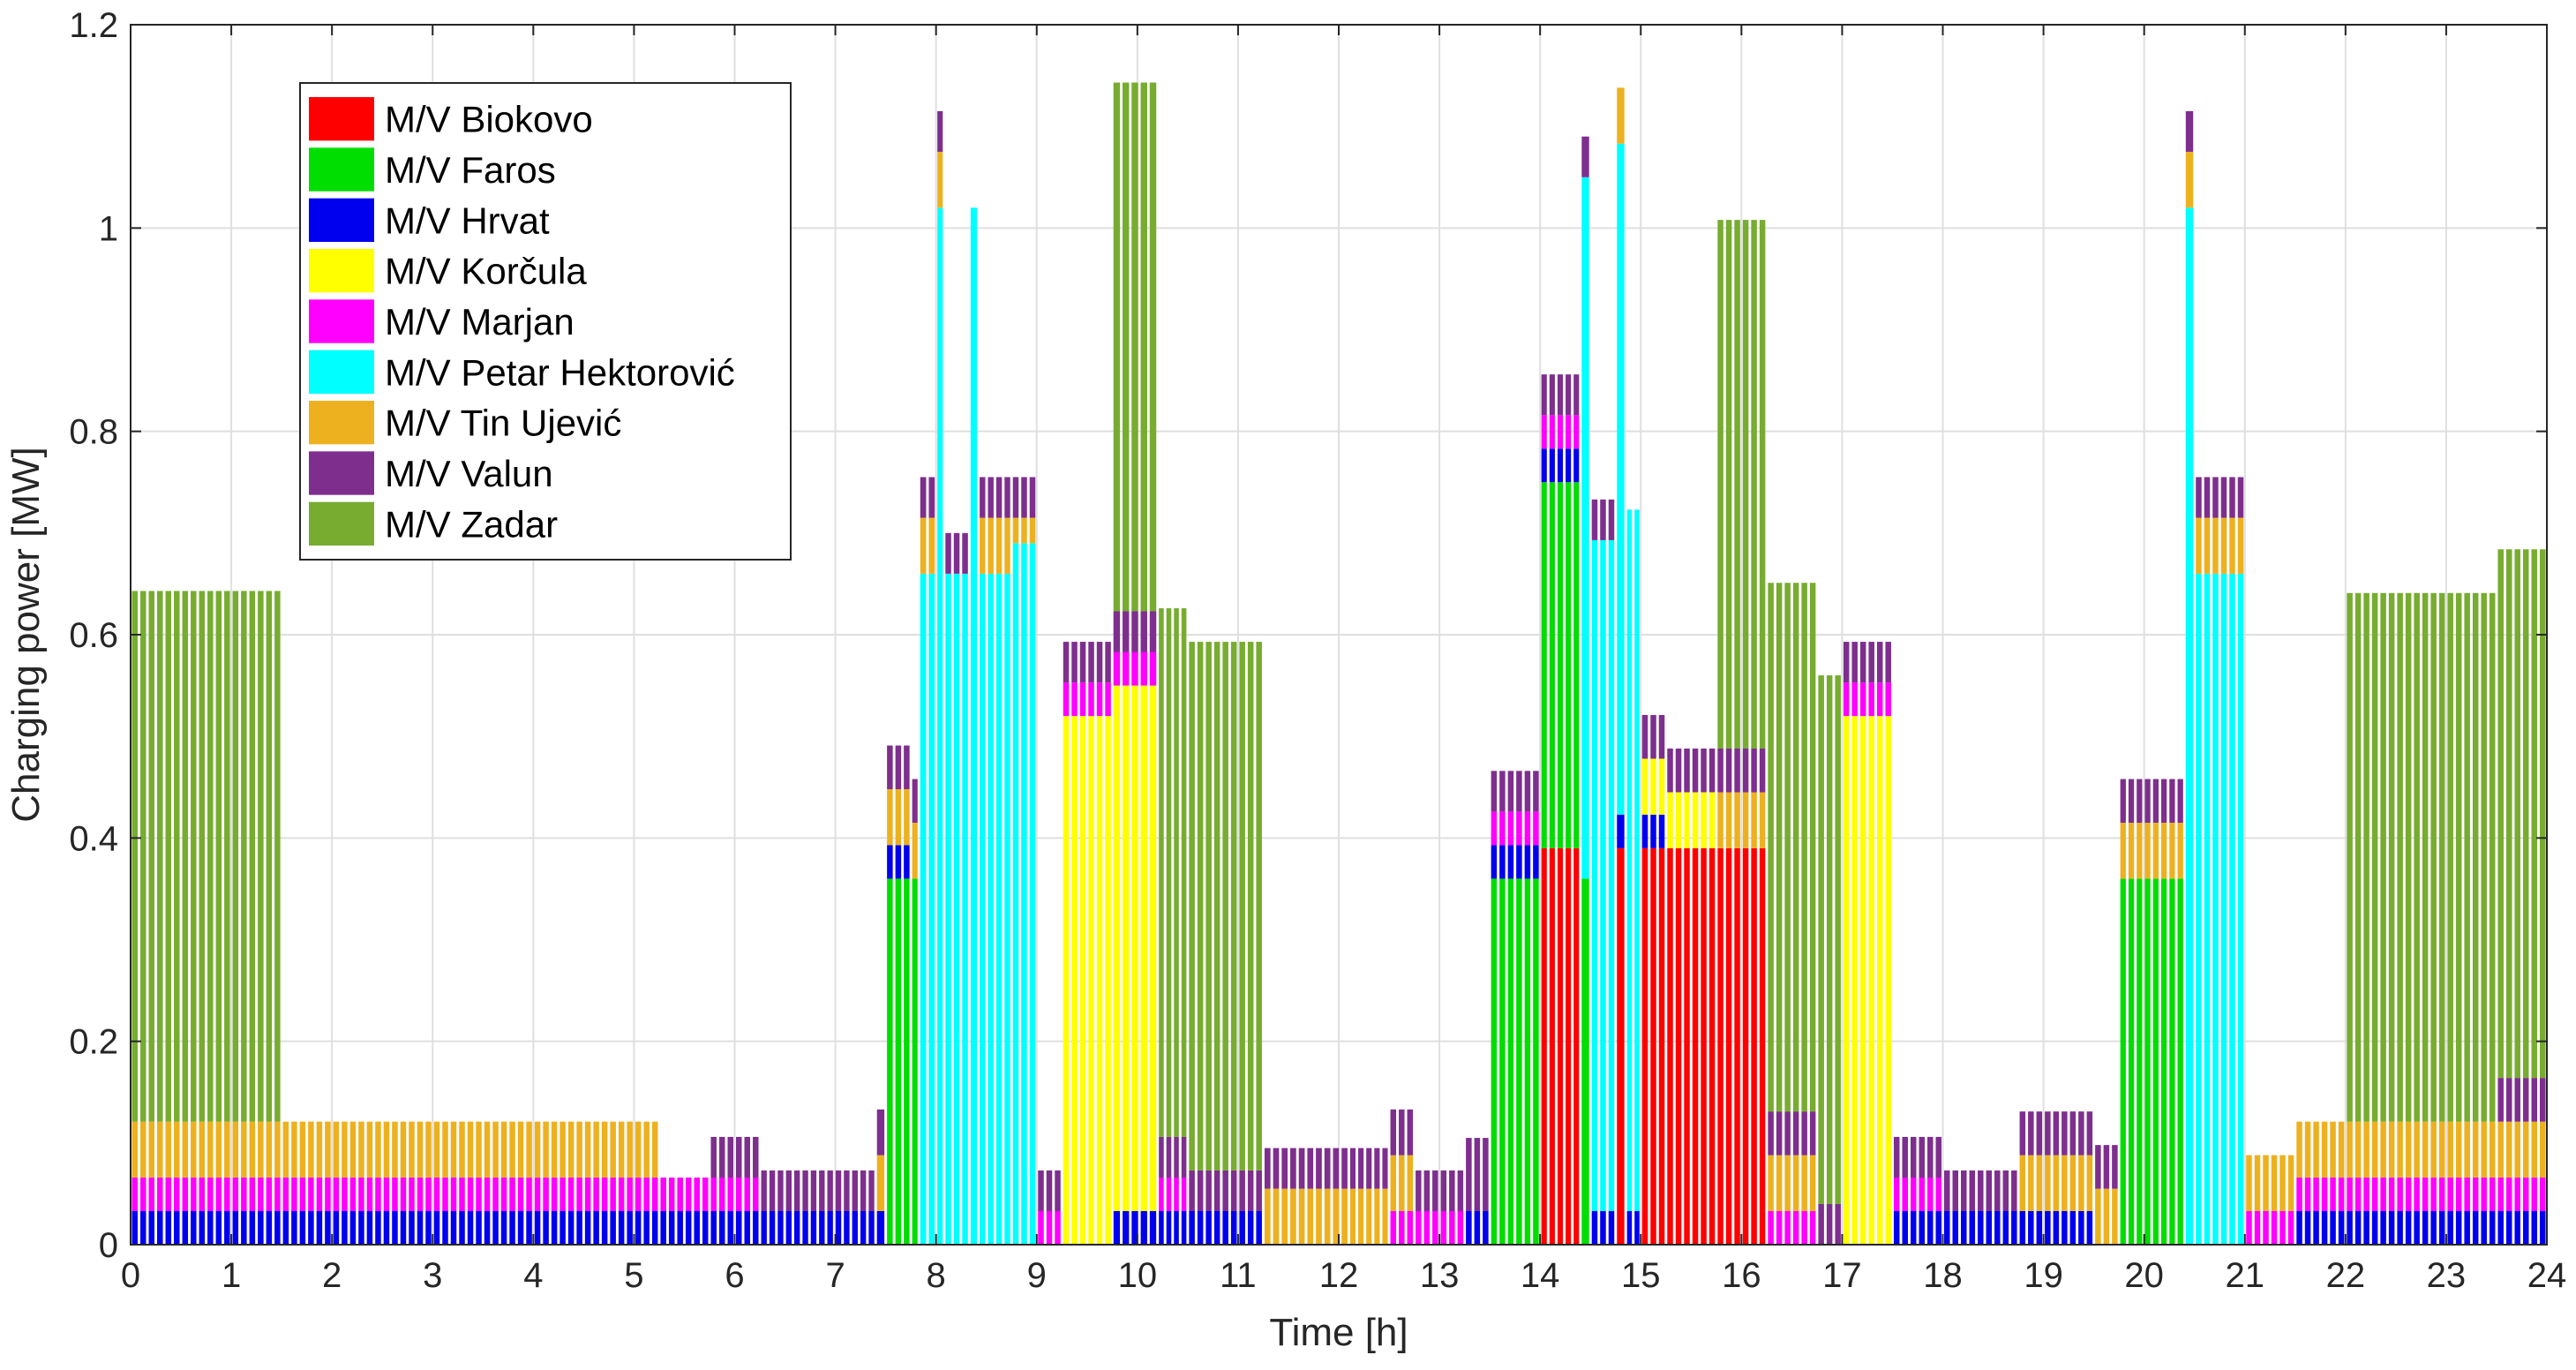  I want to click on x-tick-label: 18, so click(1943, 1275).